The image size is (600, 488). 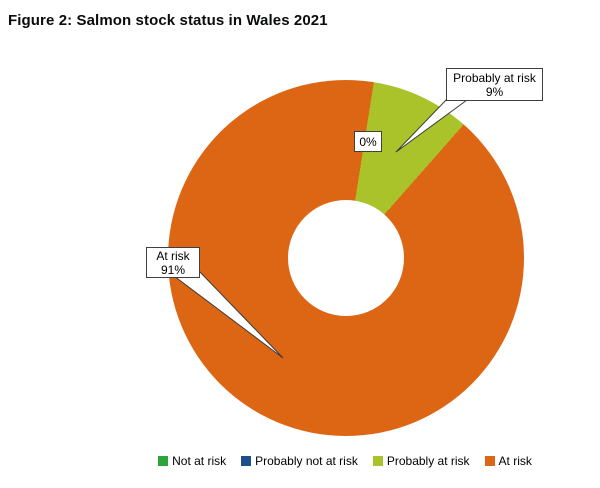 I want to click on probably-at-risk-label-value: 9%, so click(x=494, y=91).